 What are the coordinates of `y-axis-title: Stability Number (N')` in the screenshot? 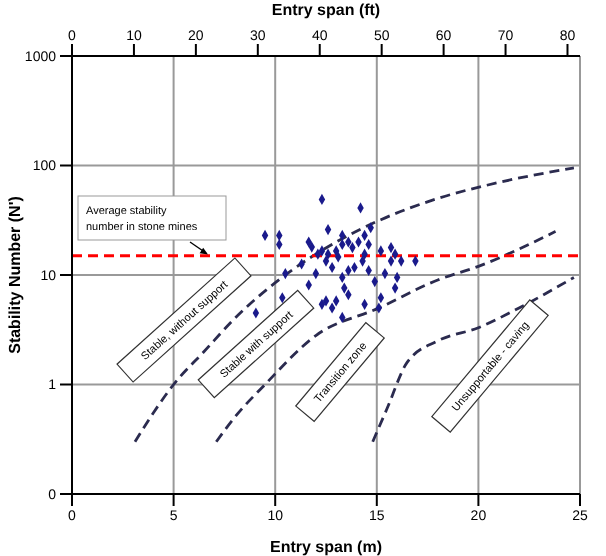 It's located at (14, 274).